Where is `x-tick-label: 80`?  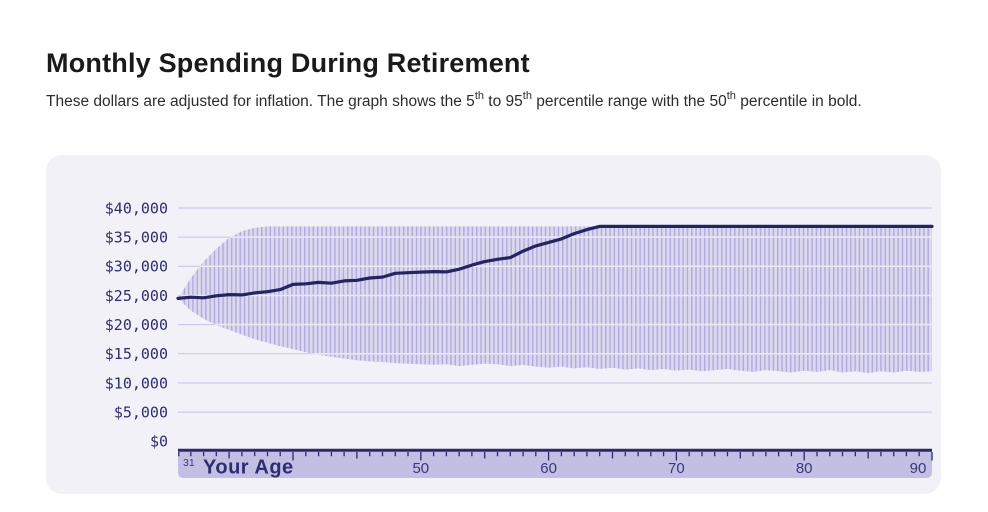 x-tick-label: 80 is located at coordinates (804, 468).